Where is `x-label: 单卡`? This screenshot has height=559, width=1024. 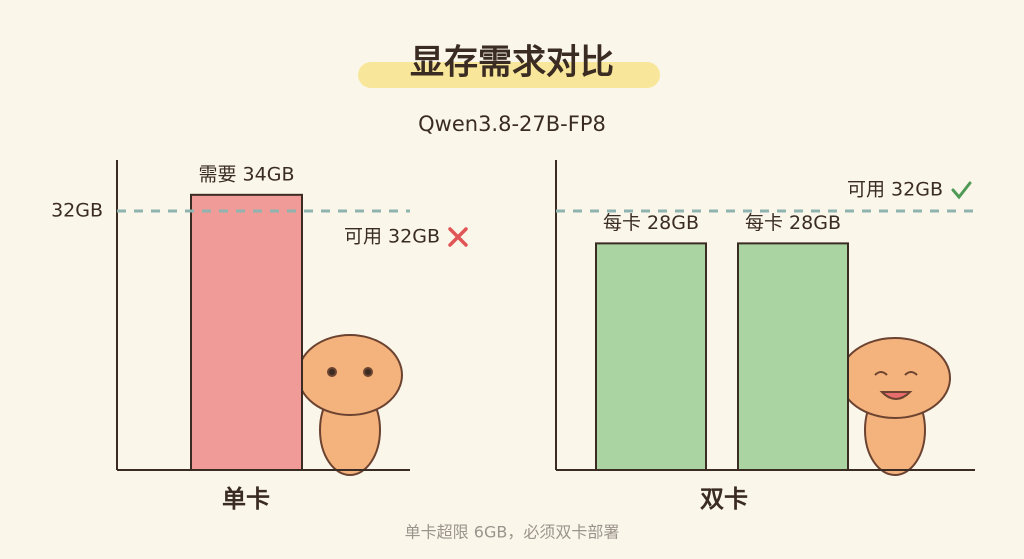 x-label: 单卡 is located at coordinates (246, 499).